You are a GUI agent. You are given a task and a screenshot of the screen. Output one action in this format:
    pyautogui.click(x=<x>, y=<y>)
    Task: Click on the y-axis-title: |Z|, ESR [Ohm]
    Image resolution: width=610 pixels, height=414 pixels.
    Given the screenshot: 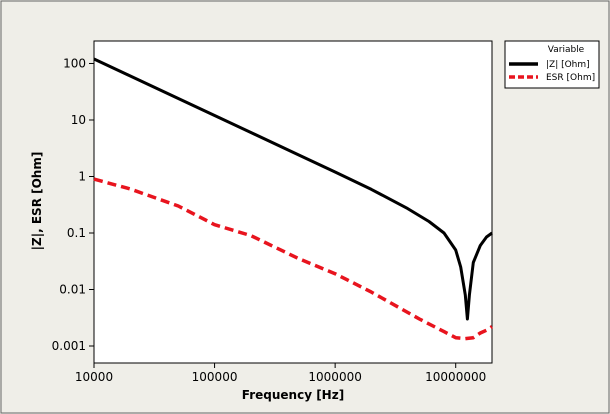 What is the action you would take?
    pyautogui.click(x=37, y=201)
    